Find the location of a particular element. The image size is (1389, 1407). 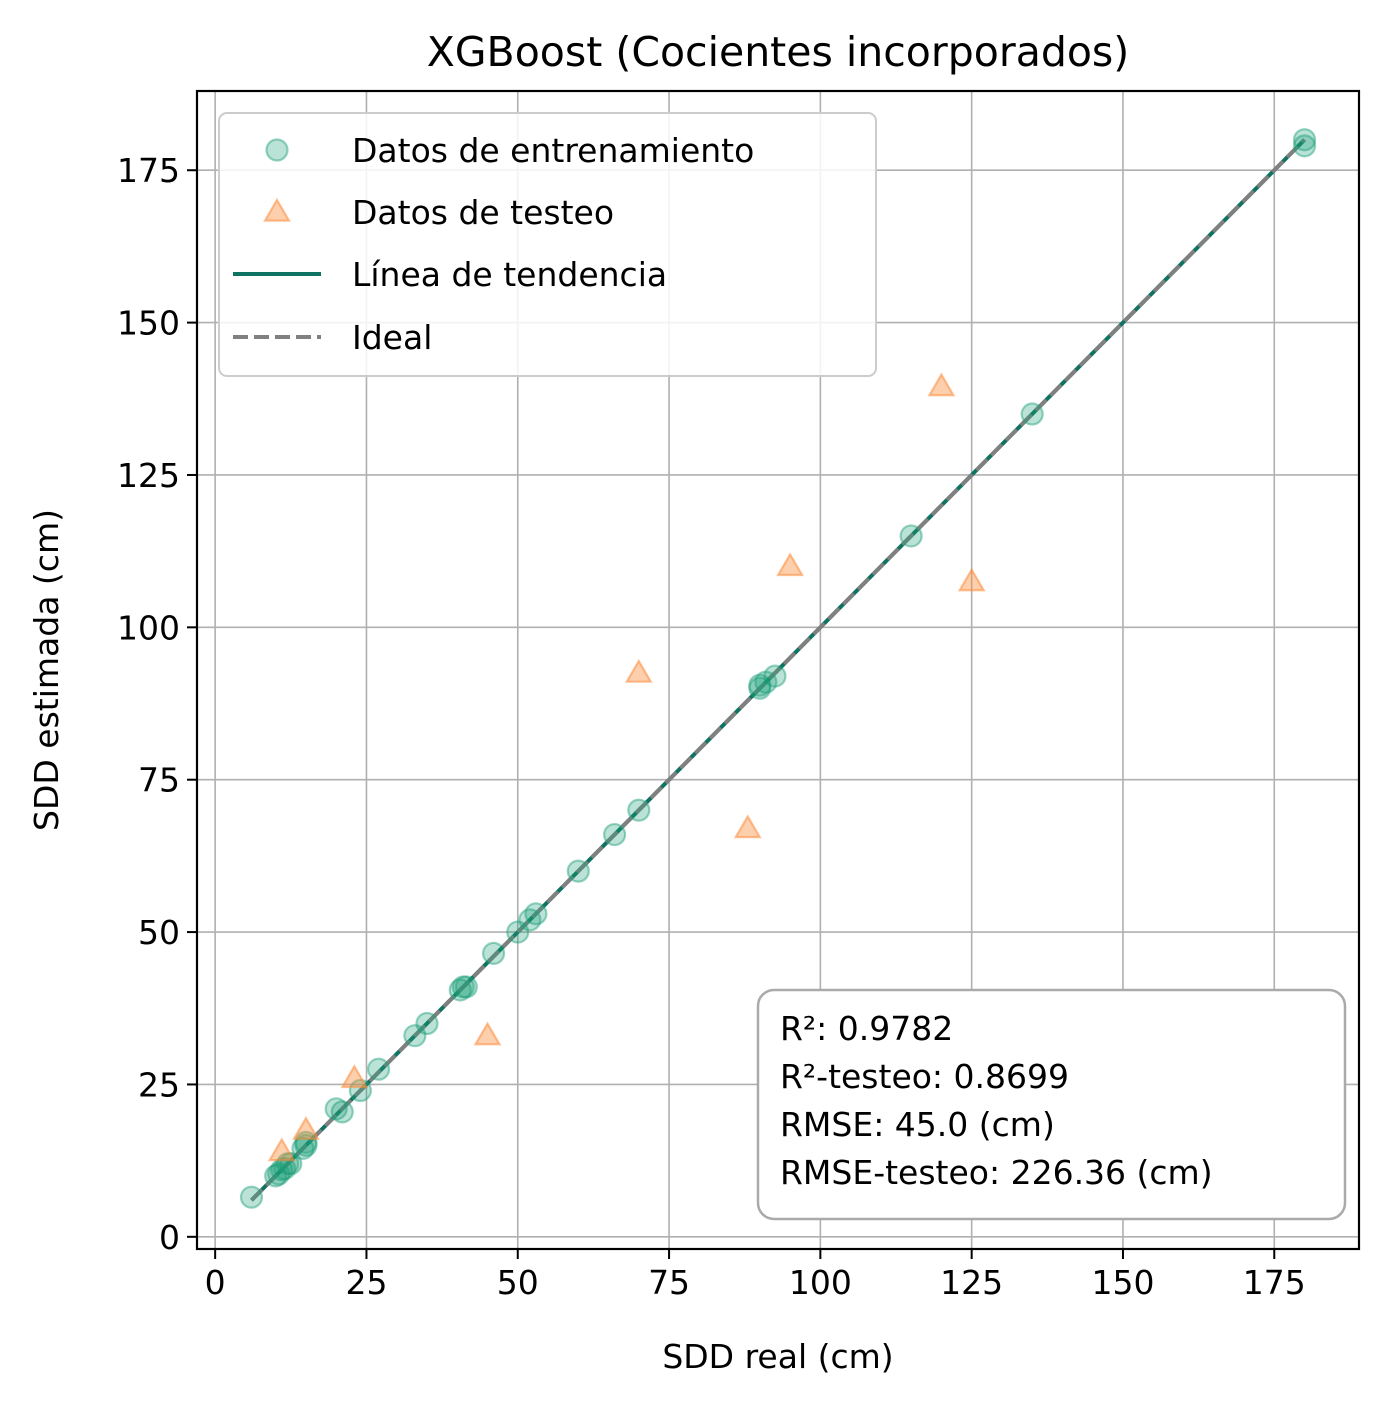

metrics-line: RMSE-testeo: 226.36 (cm) is located at coordinates (996, 1172).